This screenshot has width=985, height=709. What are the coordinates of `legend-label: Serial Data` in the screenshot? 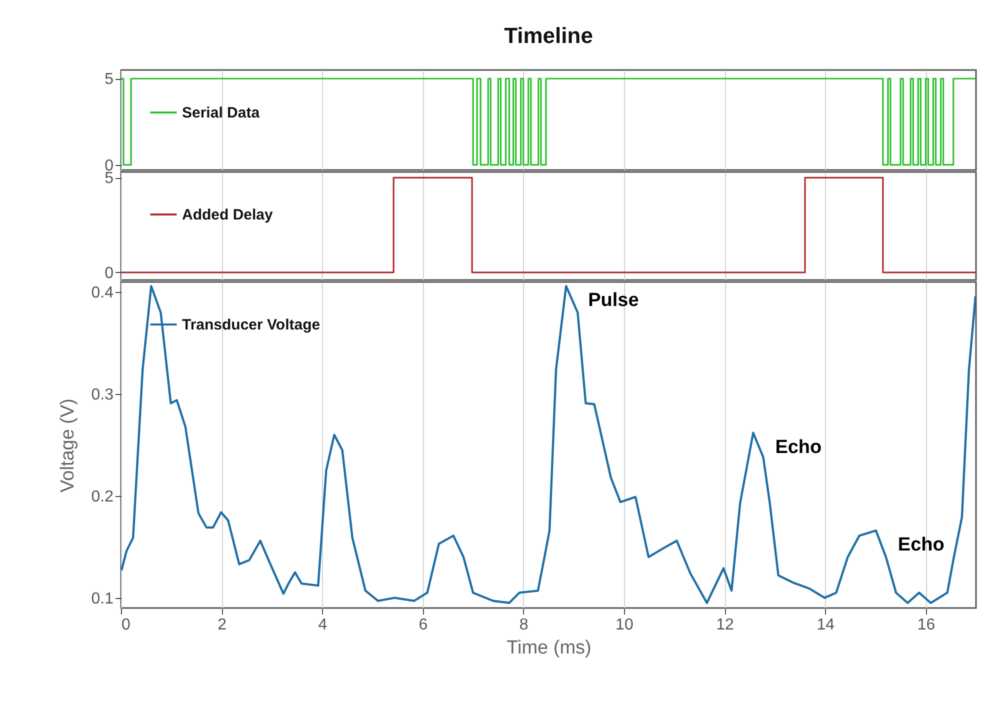 It's located at (221, 113).